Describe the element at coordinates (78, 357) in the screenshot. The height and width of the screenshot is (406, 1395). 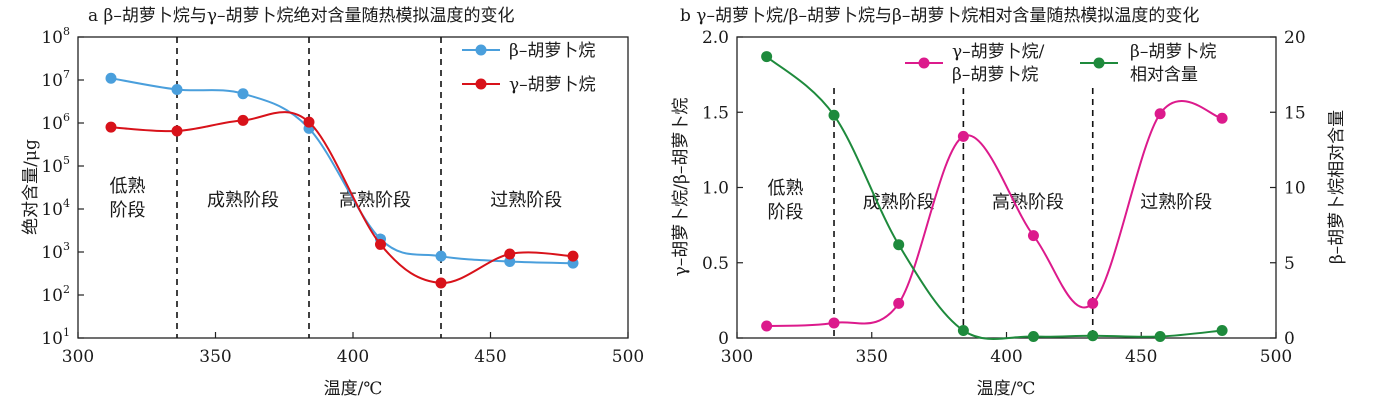
I see `panel-a-x-tick-label: 300` at that location.